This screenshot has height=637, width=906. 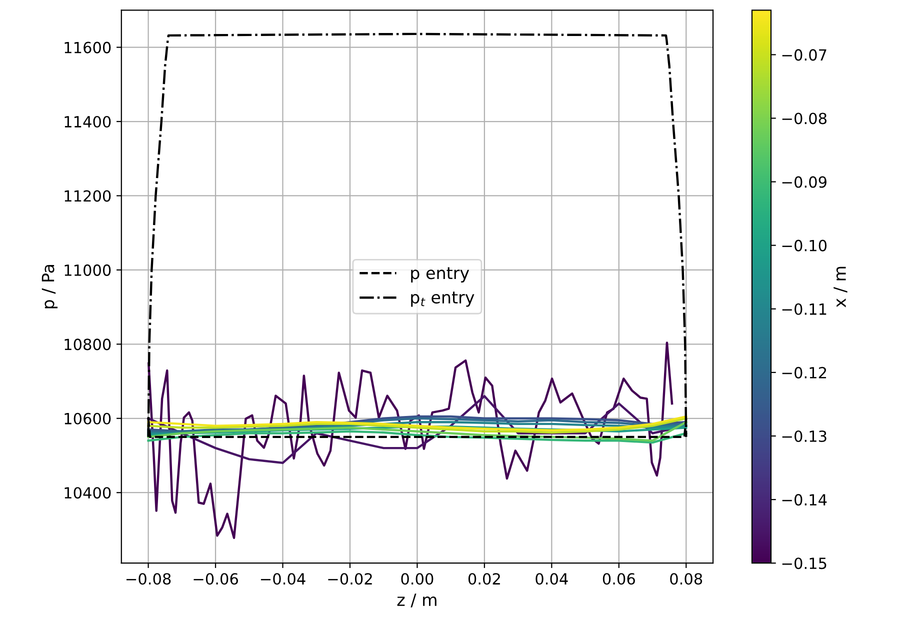 What do you see at coordinates (804, 564) in the screenshot?
I see `color-bar-label: −0.15` at bounding box center [804, 564].